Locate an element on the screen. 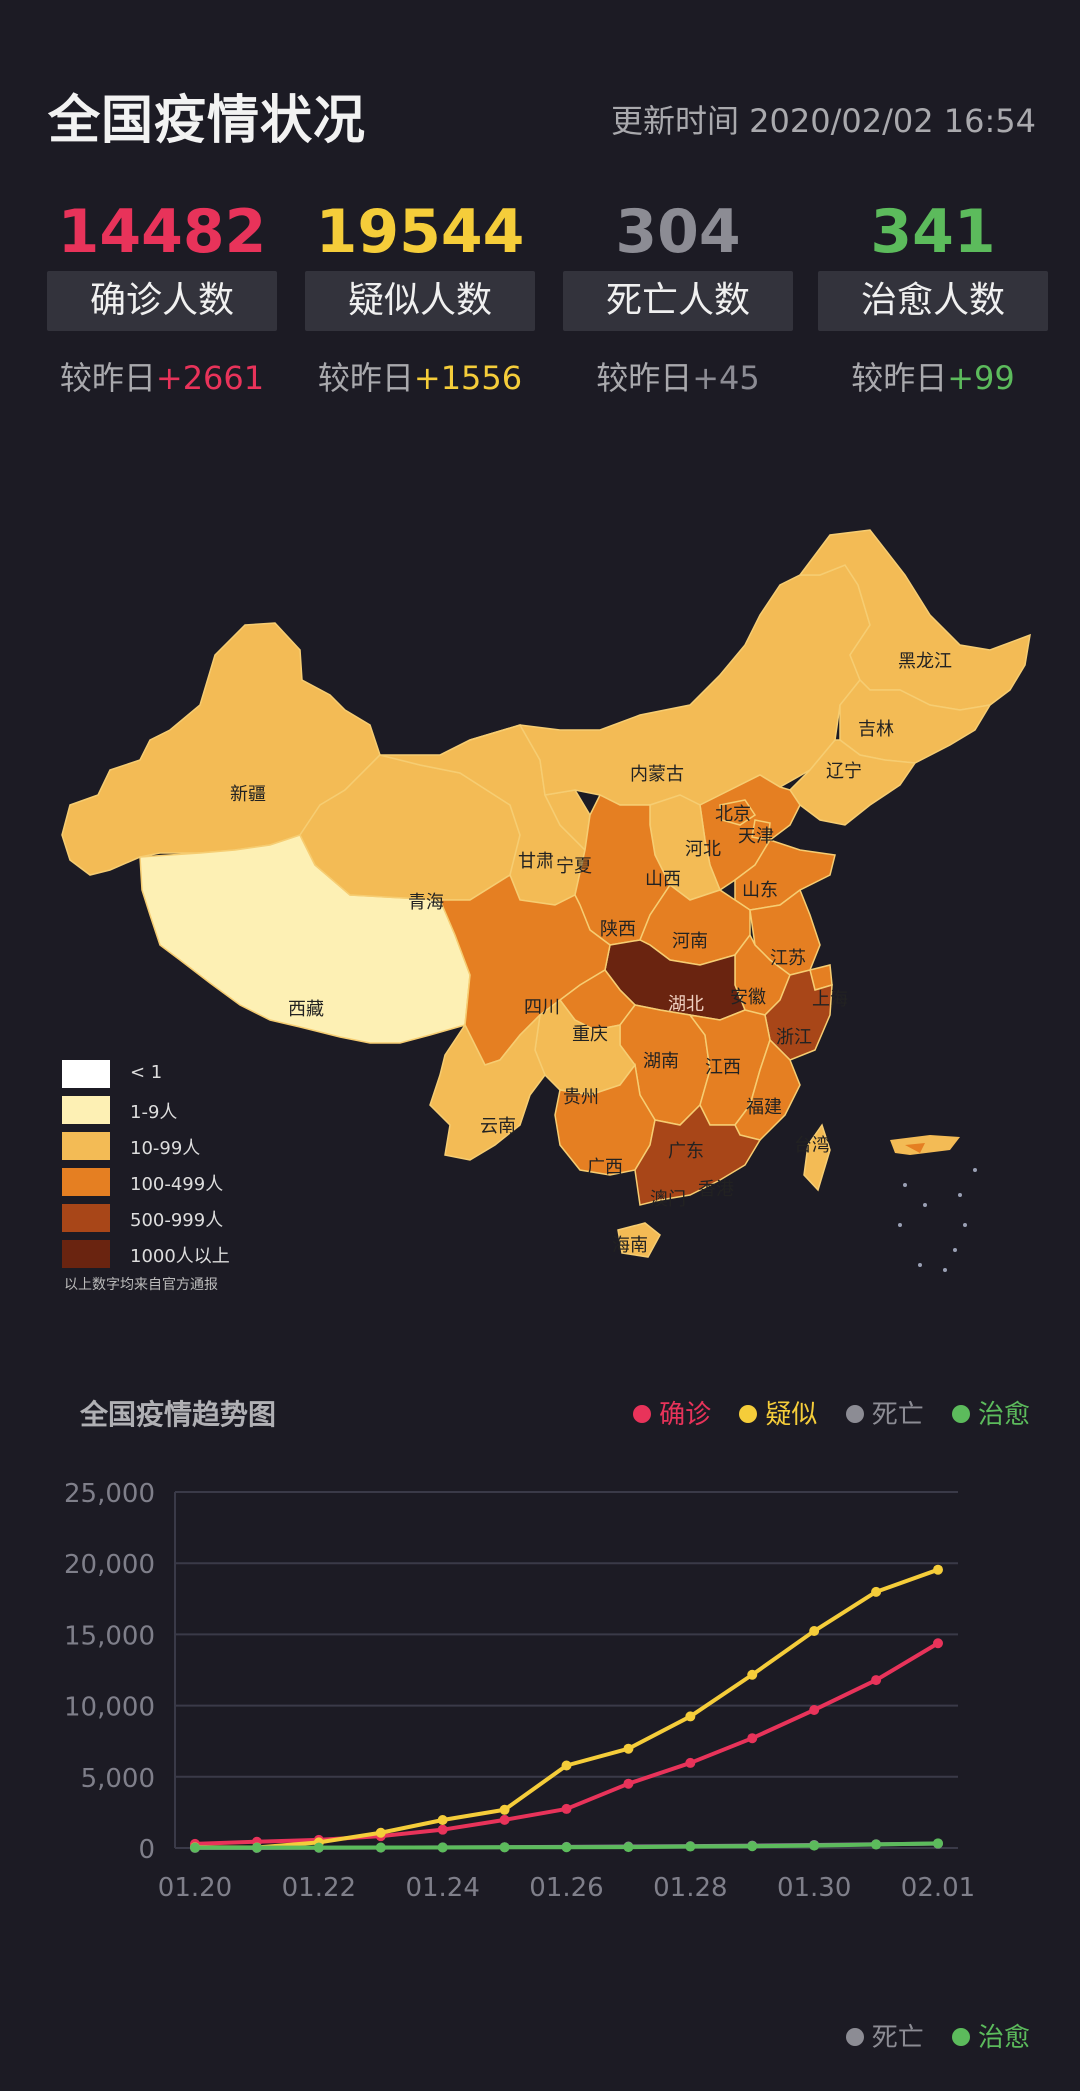 The image size is (1080, 2091). label-hainan: 海南 is located at coordinates (630, 1245).